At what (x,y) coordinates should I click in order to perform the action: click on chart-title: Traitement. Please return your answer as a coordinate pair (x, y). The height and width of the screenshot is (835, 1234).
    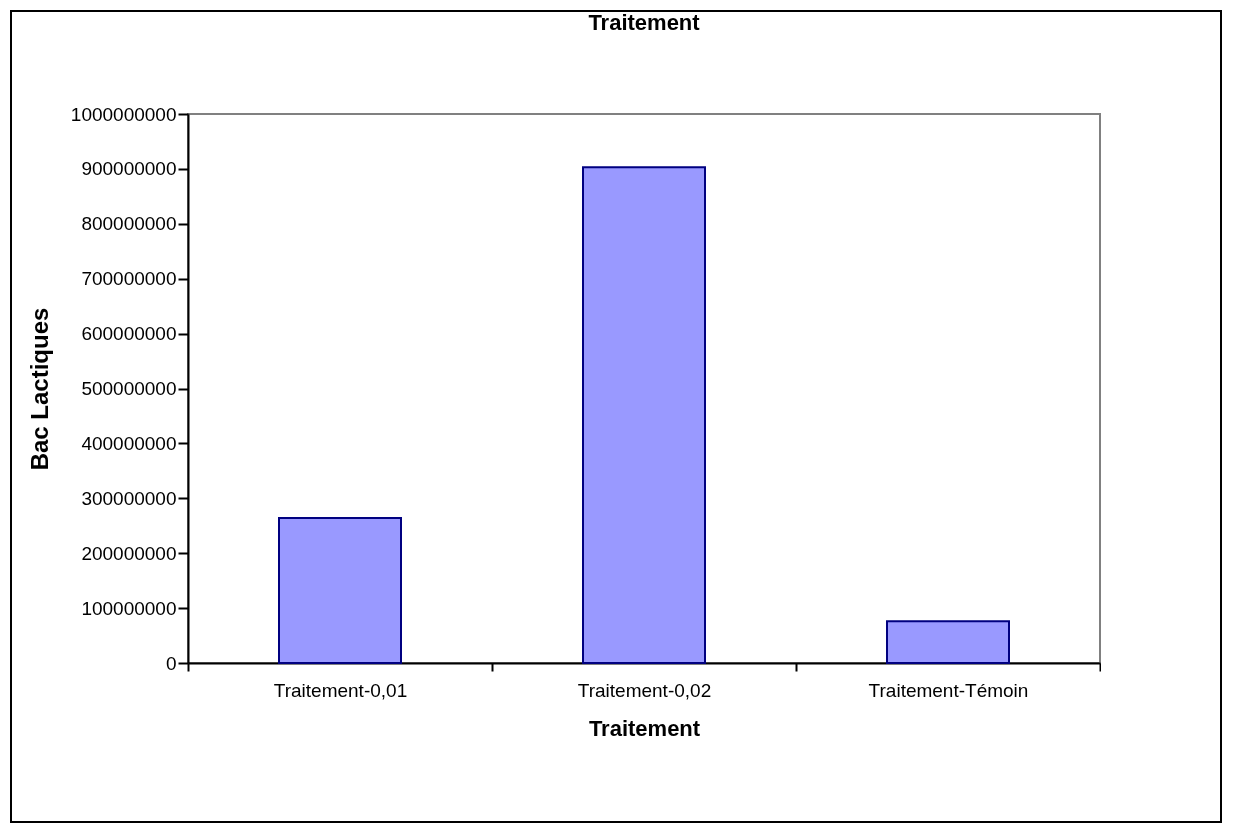
    Looking at the image, I should click on (644, 22).